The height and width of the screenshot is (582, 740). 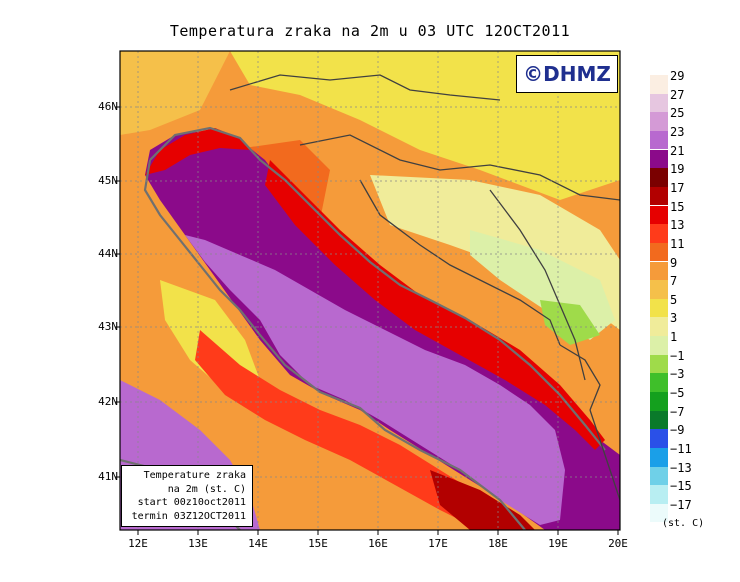 I want to click on legend-label: 15, so click(x=677, y=206).